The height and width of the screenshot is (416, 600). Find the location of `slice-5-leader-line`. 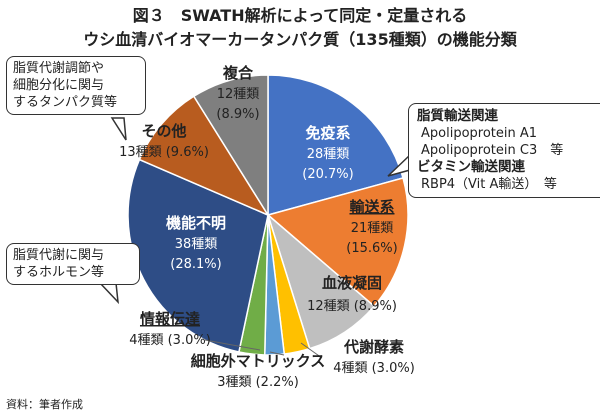

slice-5-leader-line is located at coordinates (232, 345).